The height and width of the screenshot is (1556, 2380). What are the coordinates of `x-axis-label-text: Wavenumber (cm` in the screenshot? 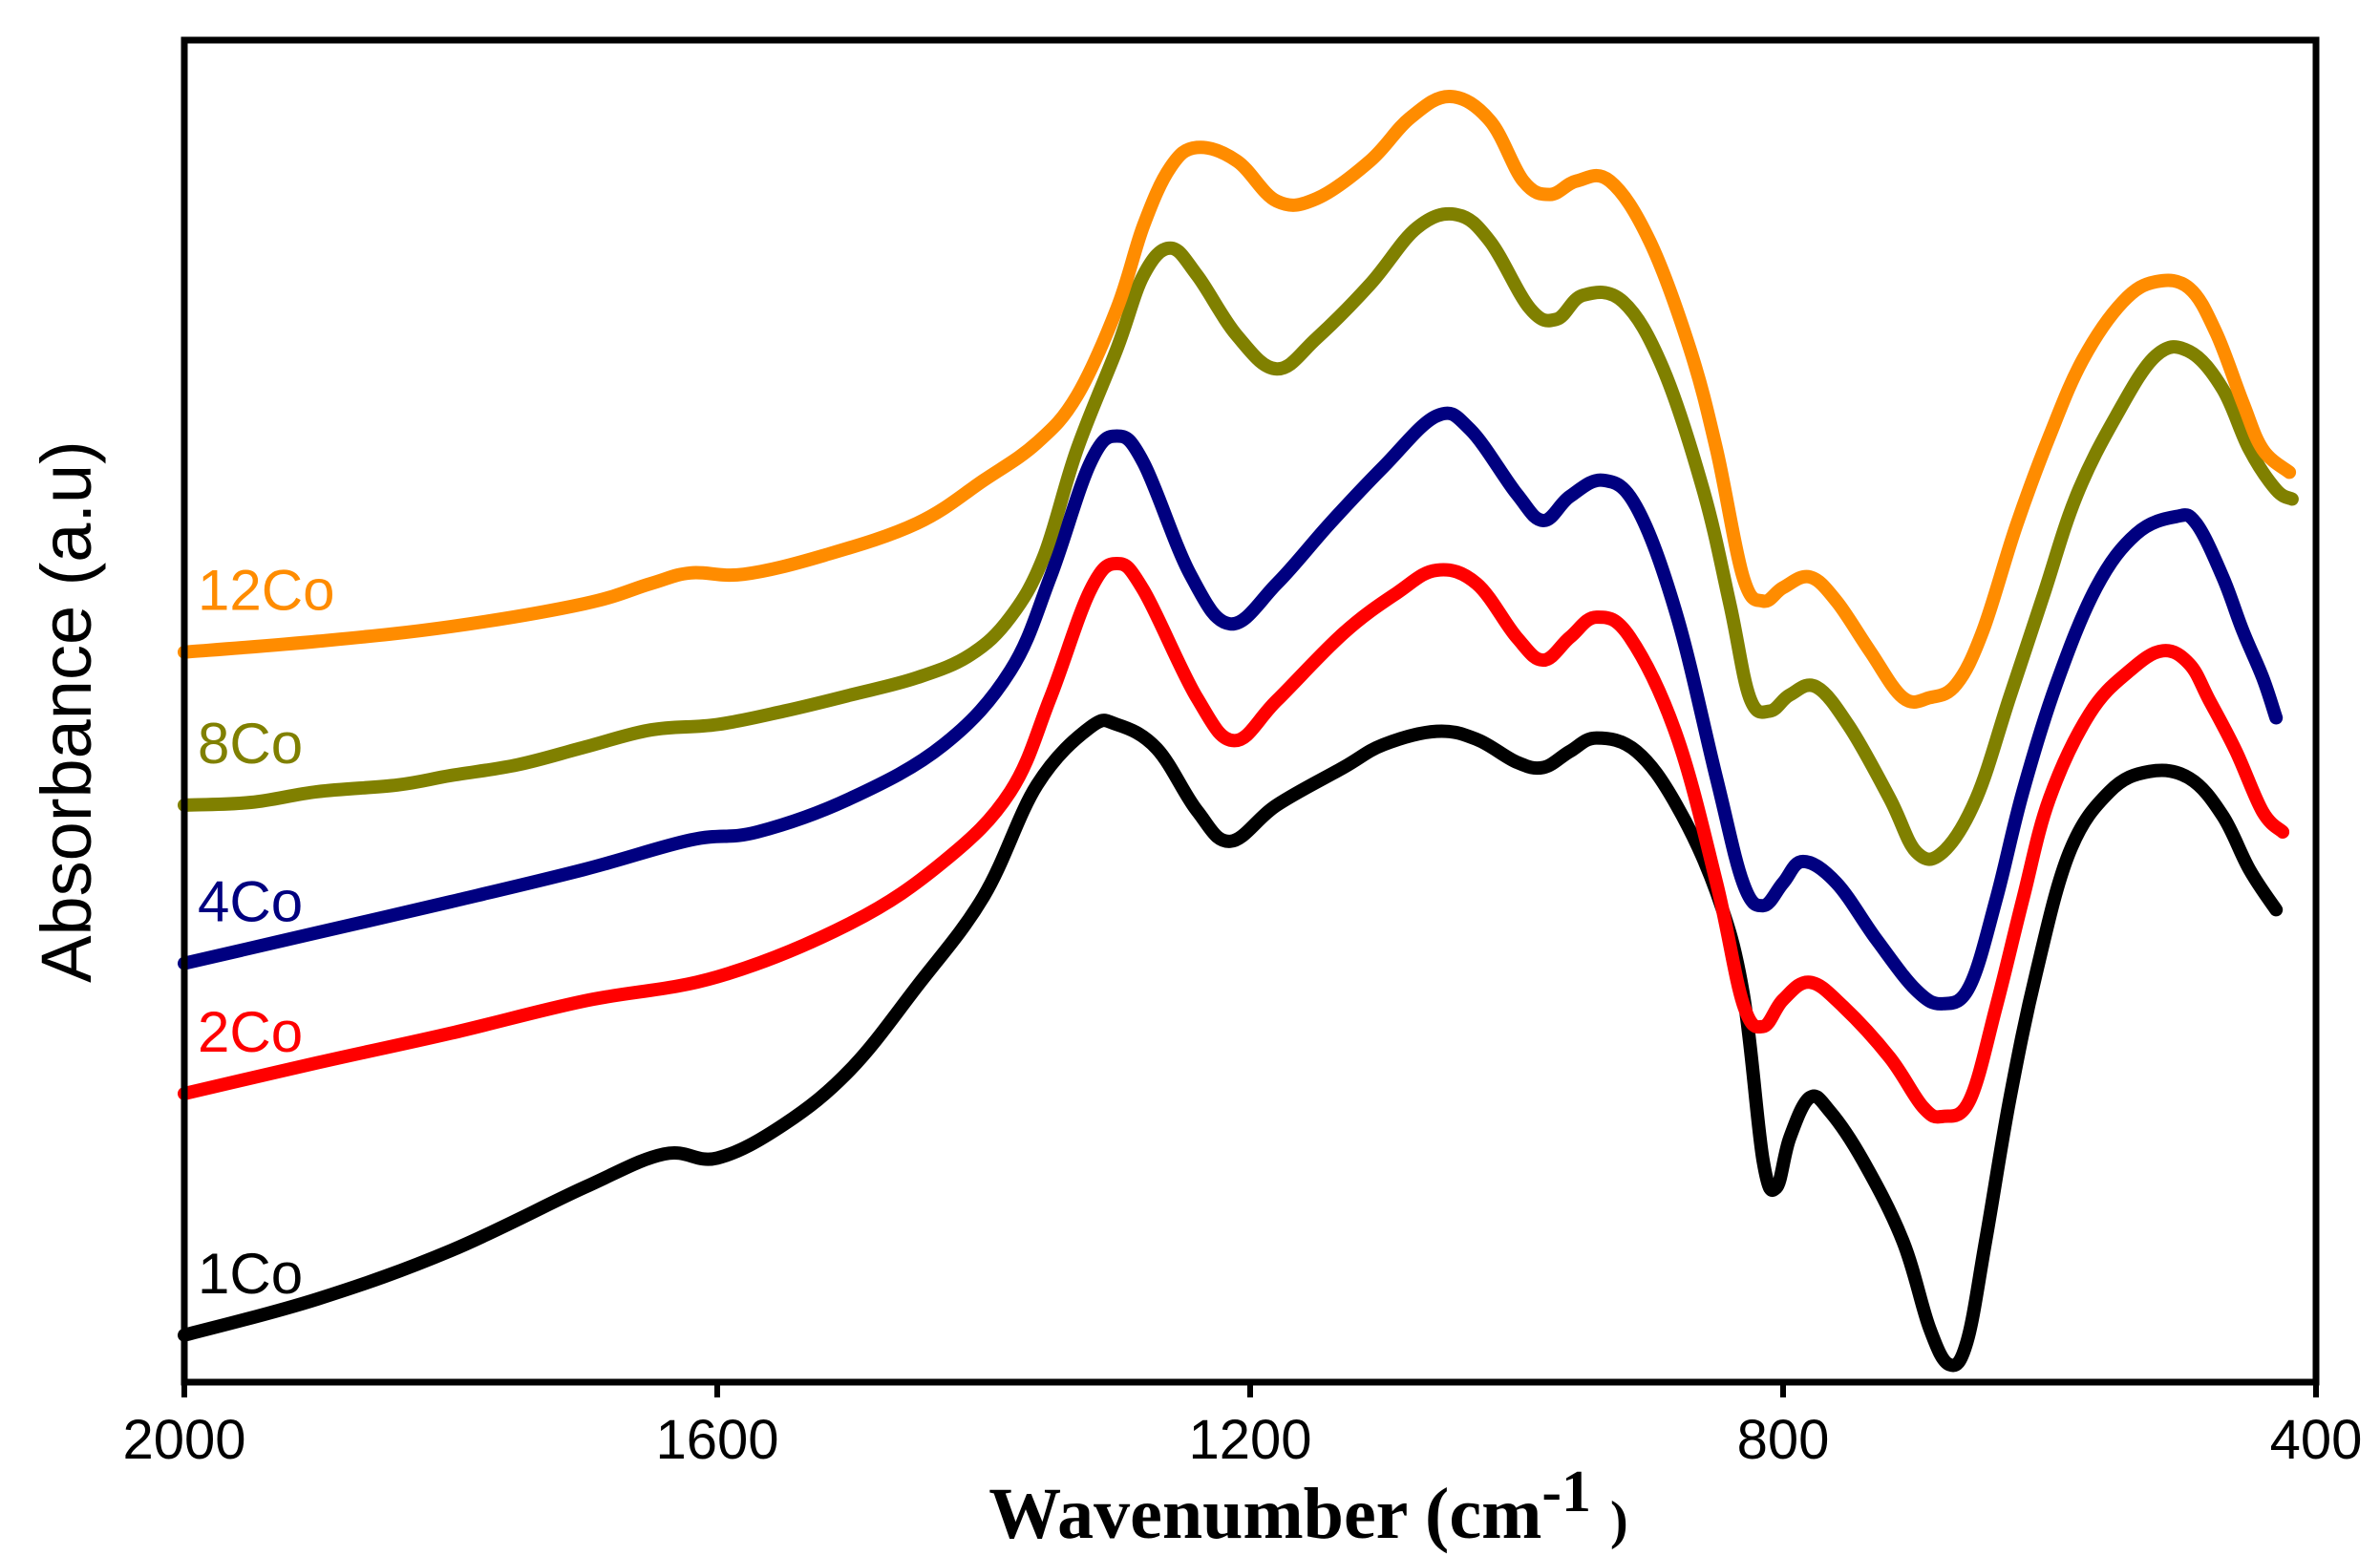 It's located at (1264, 1514).